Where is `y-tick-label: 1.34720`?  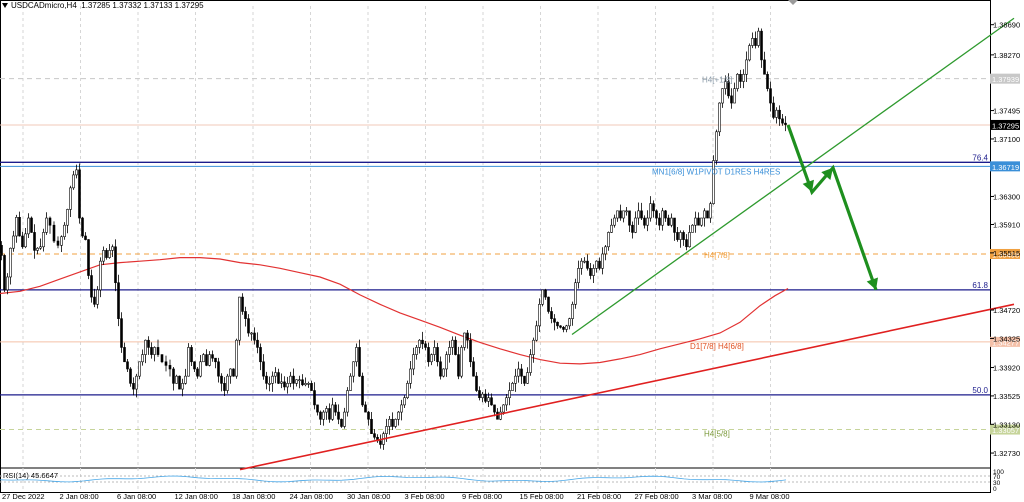 y-tick-label: 1.34720 is located at coordinates (1006, 310).